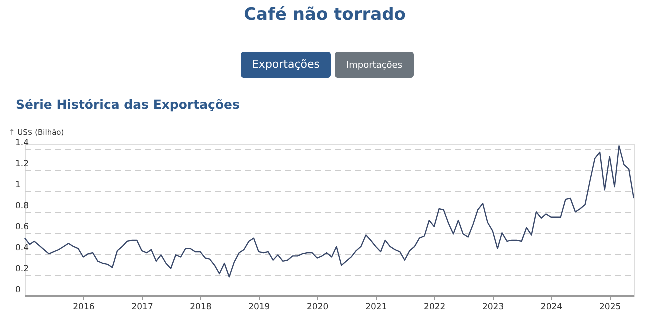 The width and height of the screenshot is (650, 320). What do you see at coordinates (435, 307) in the screenshot?
I see `x-tick-label: 2022` at bounding box center [435, 307].